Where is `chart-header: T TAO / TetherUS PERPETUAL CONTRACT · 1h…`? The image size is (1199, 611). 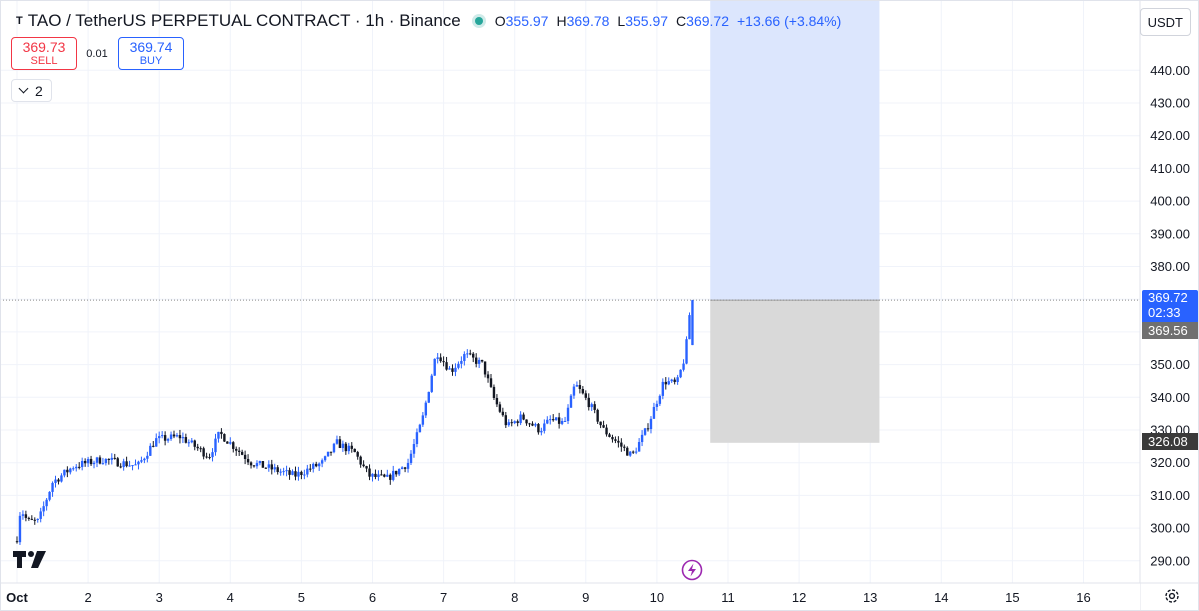 chart-header: T TAO / TetherUS PERPETUAL CONTRACT · 1h… is located at coordinates (420, 21).